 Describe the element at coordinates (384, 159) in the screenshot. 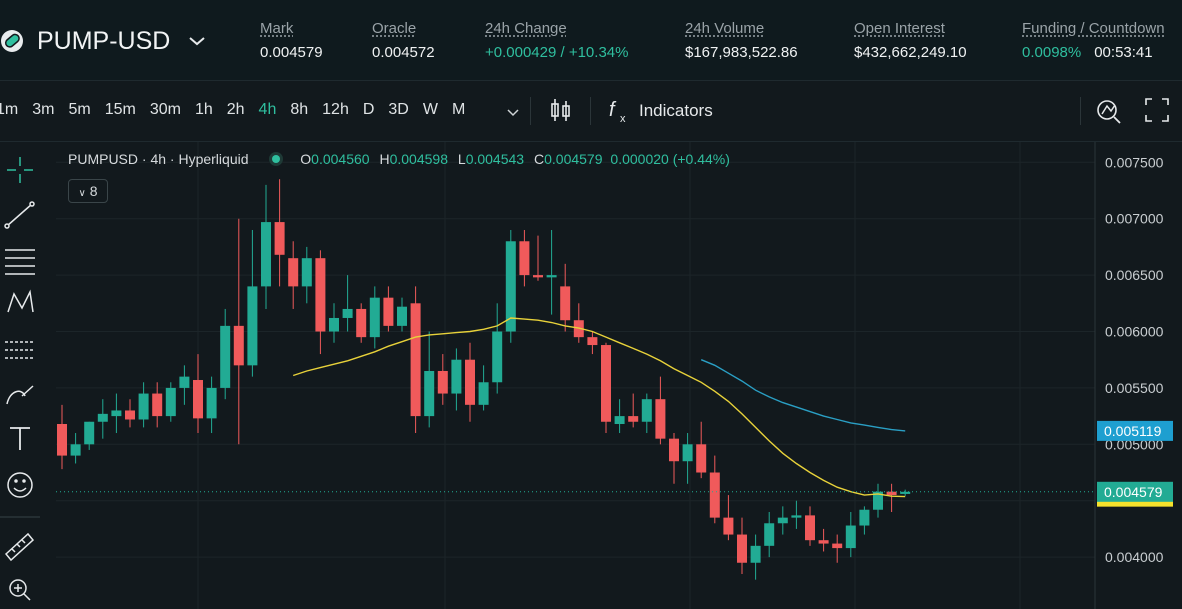

I see `high-label: H` at that location.